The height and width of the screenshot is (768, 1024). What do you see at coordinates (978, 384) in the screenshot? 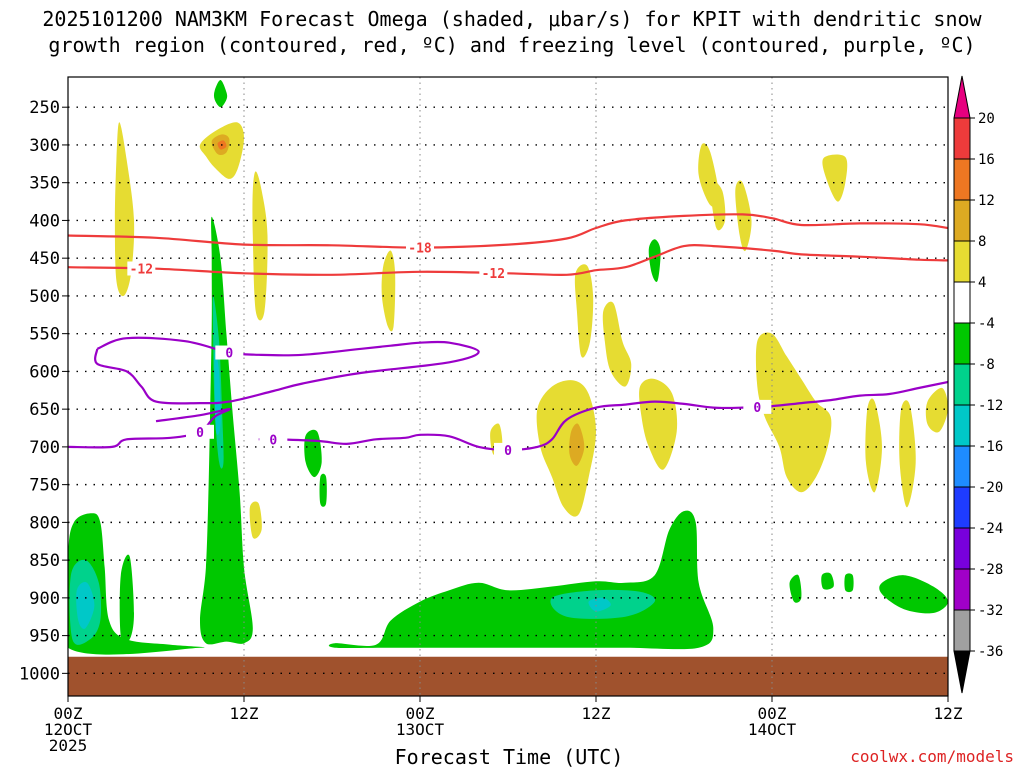
I see `colorbar: 20 16 12 8 4 -4 -8 -12 -16 -20 -24 -28 -32 -36` at bounding box center [978, 384].